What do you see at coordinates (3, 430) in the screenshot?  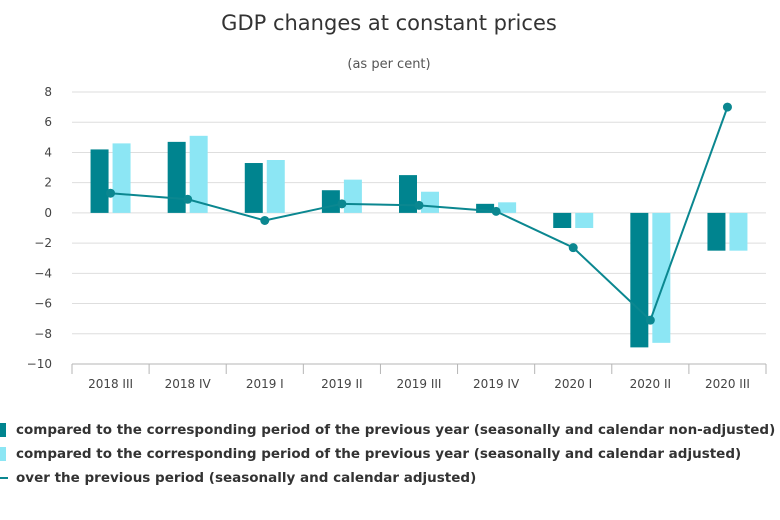 I see `legend-swatch-non-adjusted` at bounding box center [3, 430].